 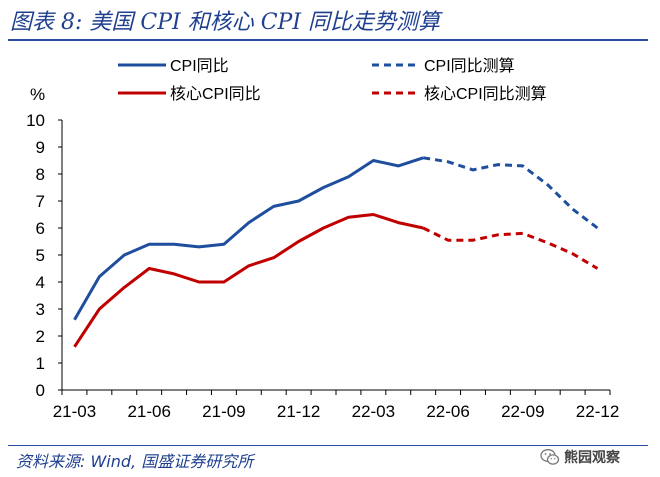 What do you see at coordinates (373, 411) in the screenshot?
I see `x-tick-label: 22-03` at bounding box center [373, 411].